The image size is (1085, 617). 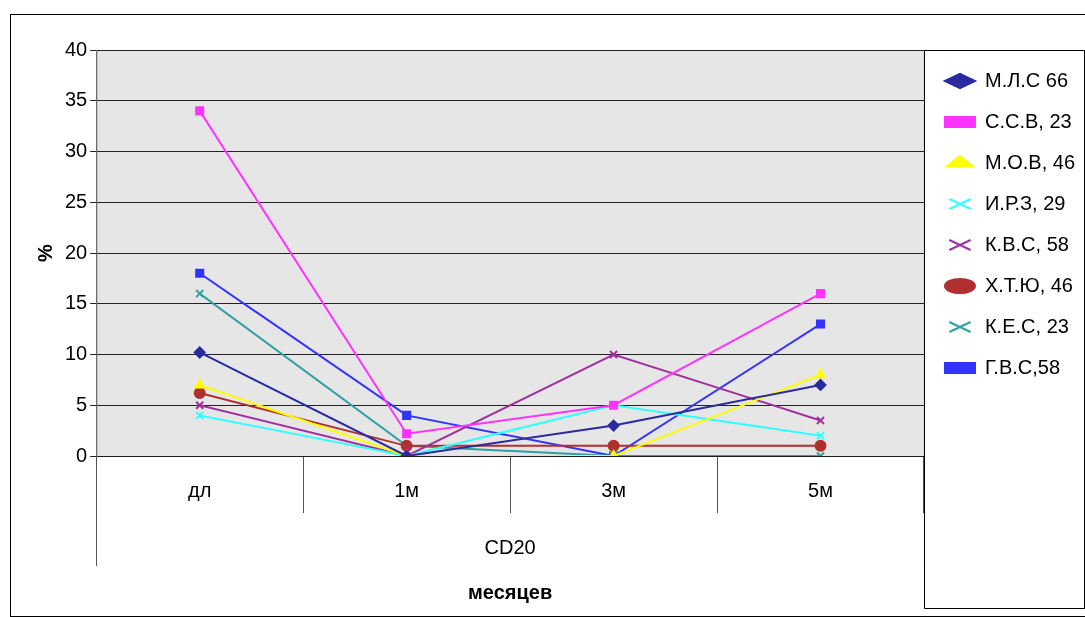 What do you see at coordinates (1022, 366) in the screenshot?
I see `legend-label: Г.В.С,58` at bounding box center [1022, 366].